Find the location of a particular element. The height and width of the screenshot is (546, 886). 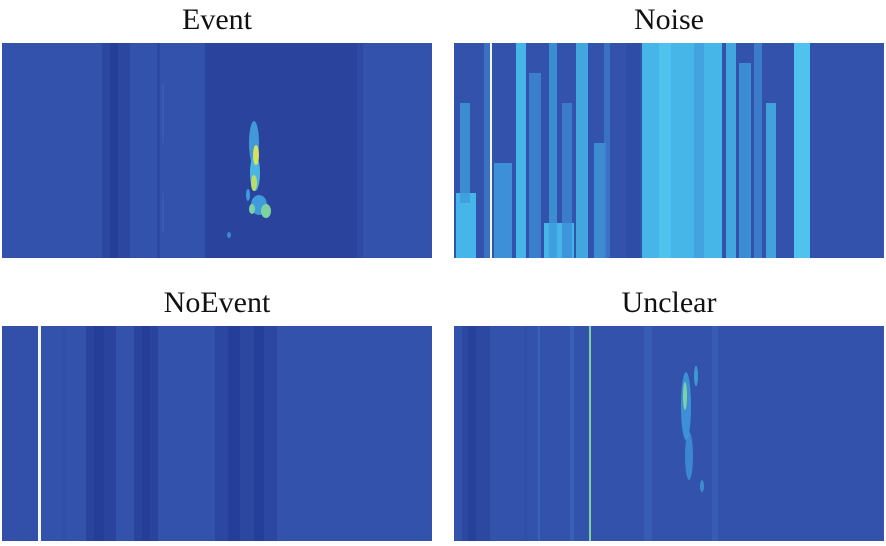

panel-title: Noise is located at coordinates (669, 19).